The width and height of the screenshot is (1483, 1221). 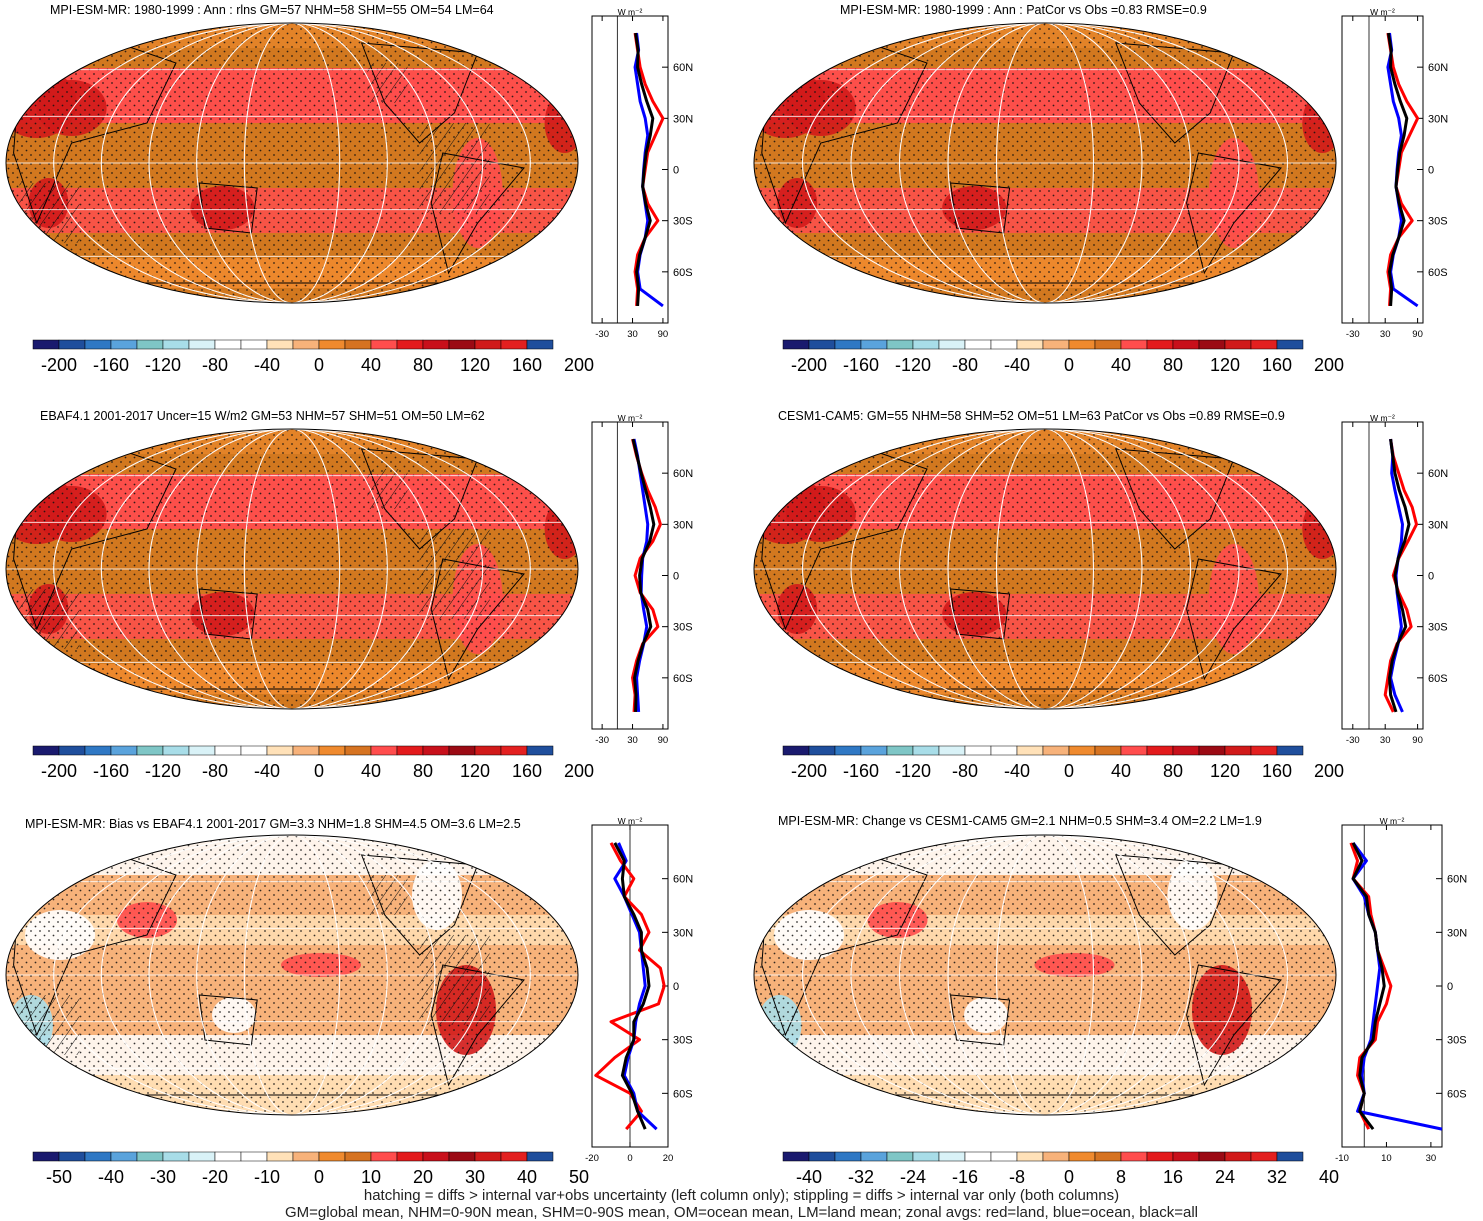 What do you see at coordinates (639, 990) in the screenshot?
I see `zonal-average-plot: W m⁻² 60N 30N 0 30S 60S -20 0 20` at bounding box center [639, 990].